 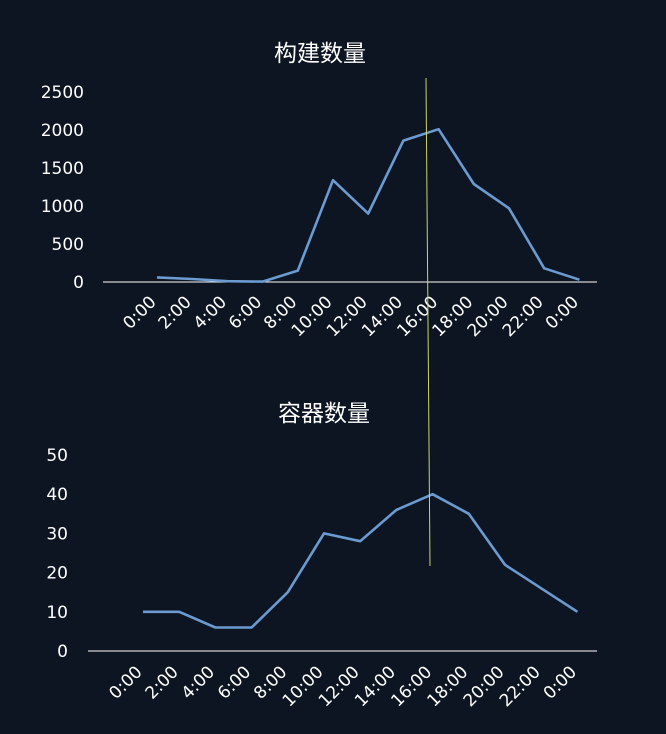 What do you see at coordinates (57, 554) in the screenshot?
I see `y-tick-labels: 0 10 20 30 40 50` at bounding box center [57, 554].